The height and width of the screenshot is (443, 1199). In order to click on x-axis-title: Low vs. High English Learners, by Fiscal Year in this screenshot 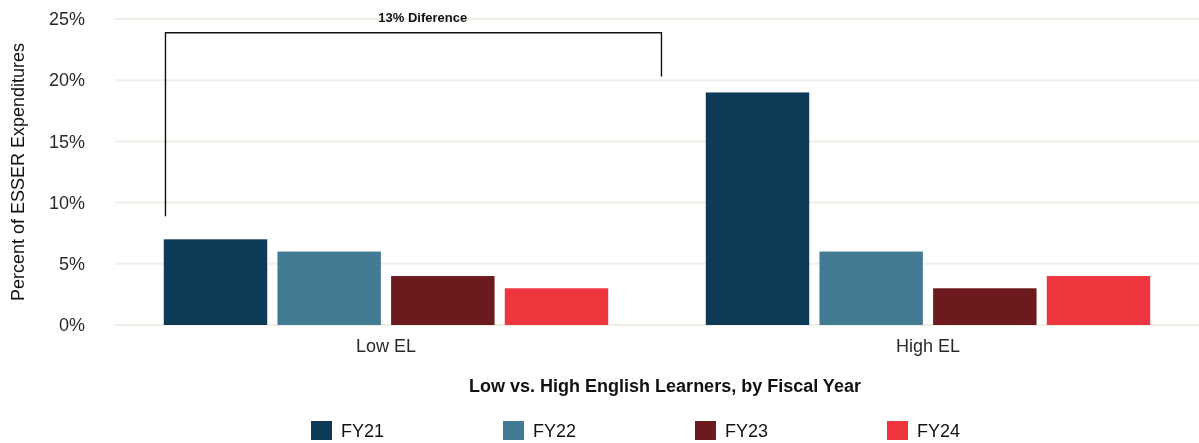, I will do `click(665, 386)`.